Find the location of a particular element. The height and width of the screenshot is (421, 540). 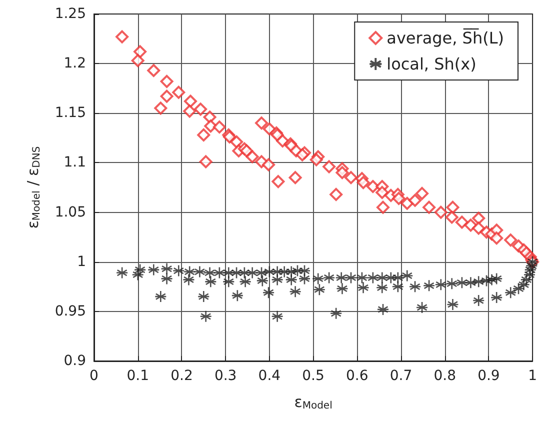

x-tick-label: 0.7 is located at coordinates (401, 376).